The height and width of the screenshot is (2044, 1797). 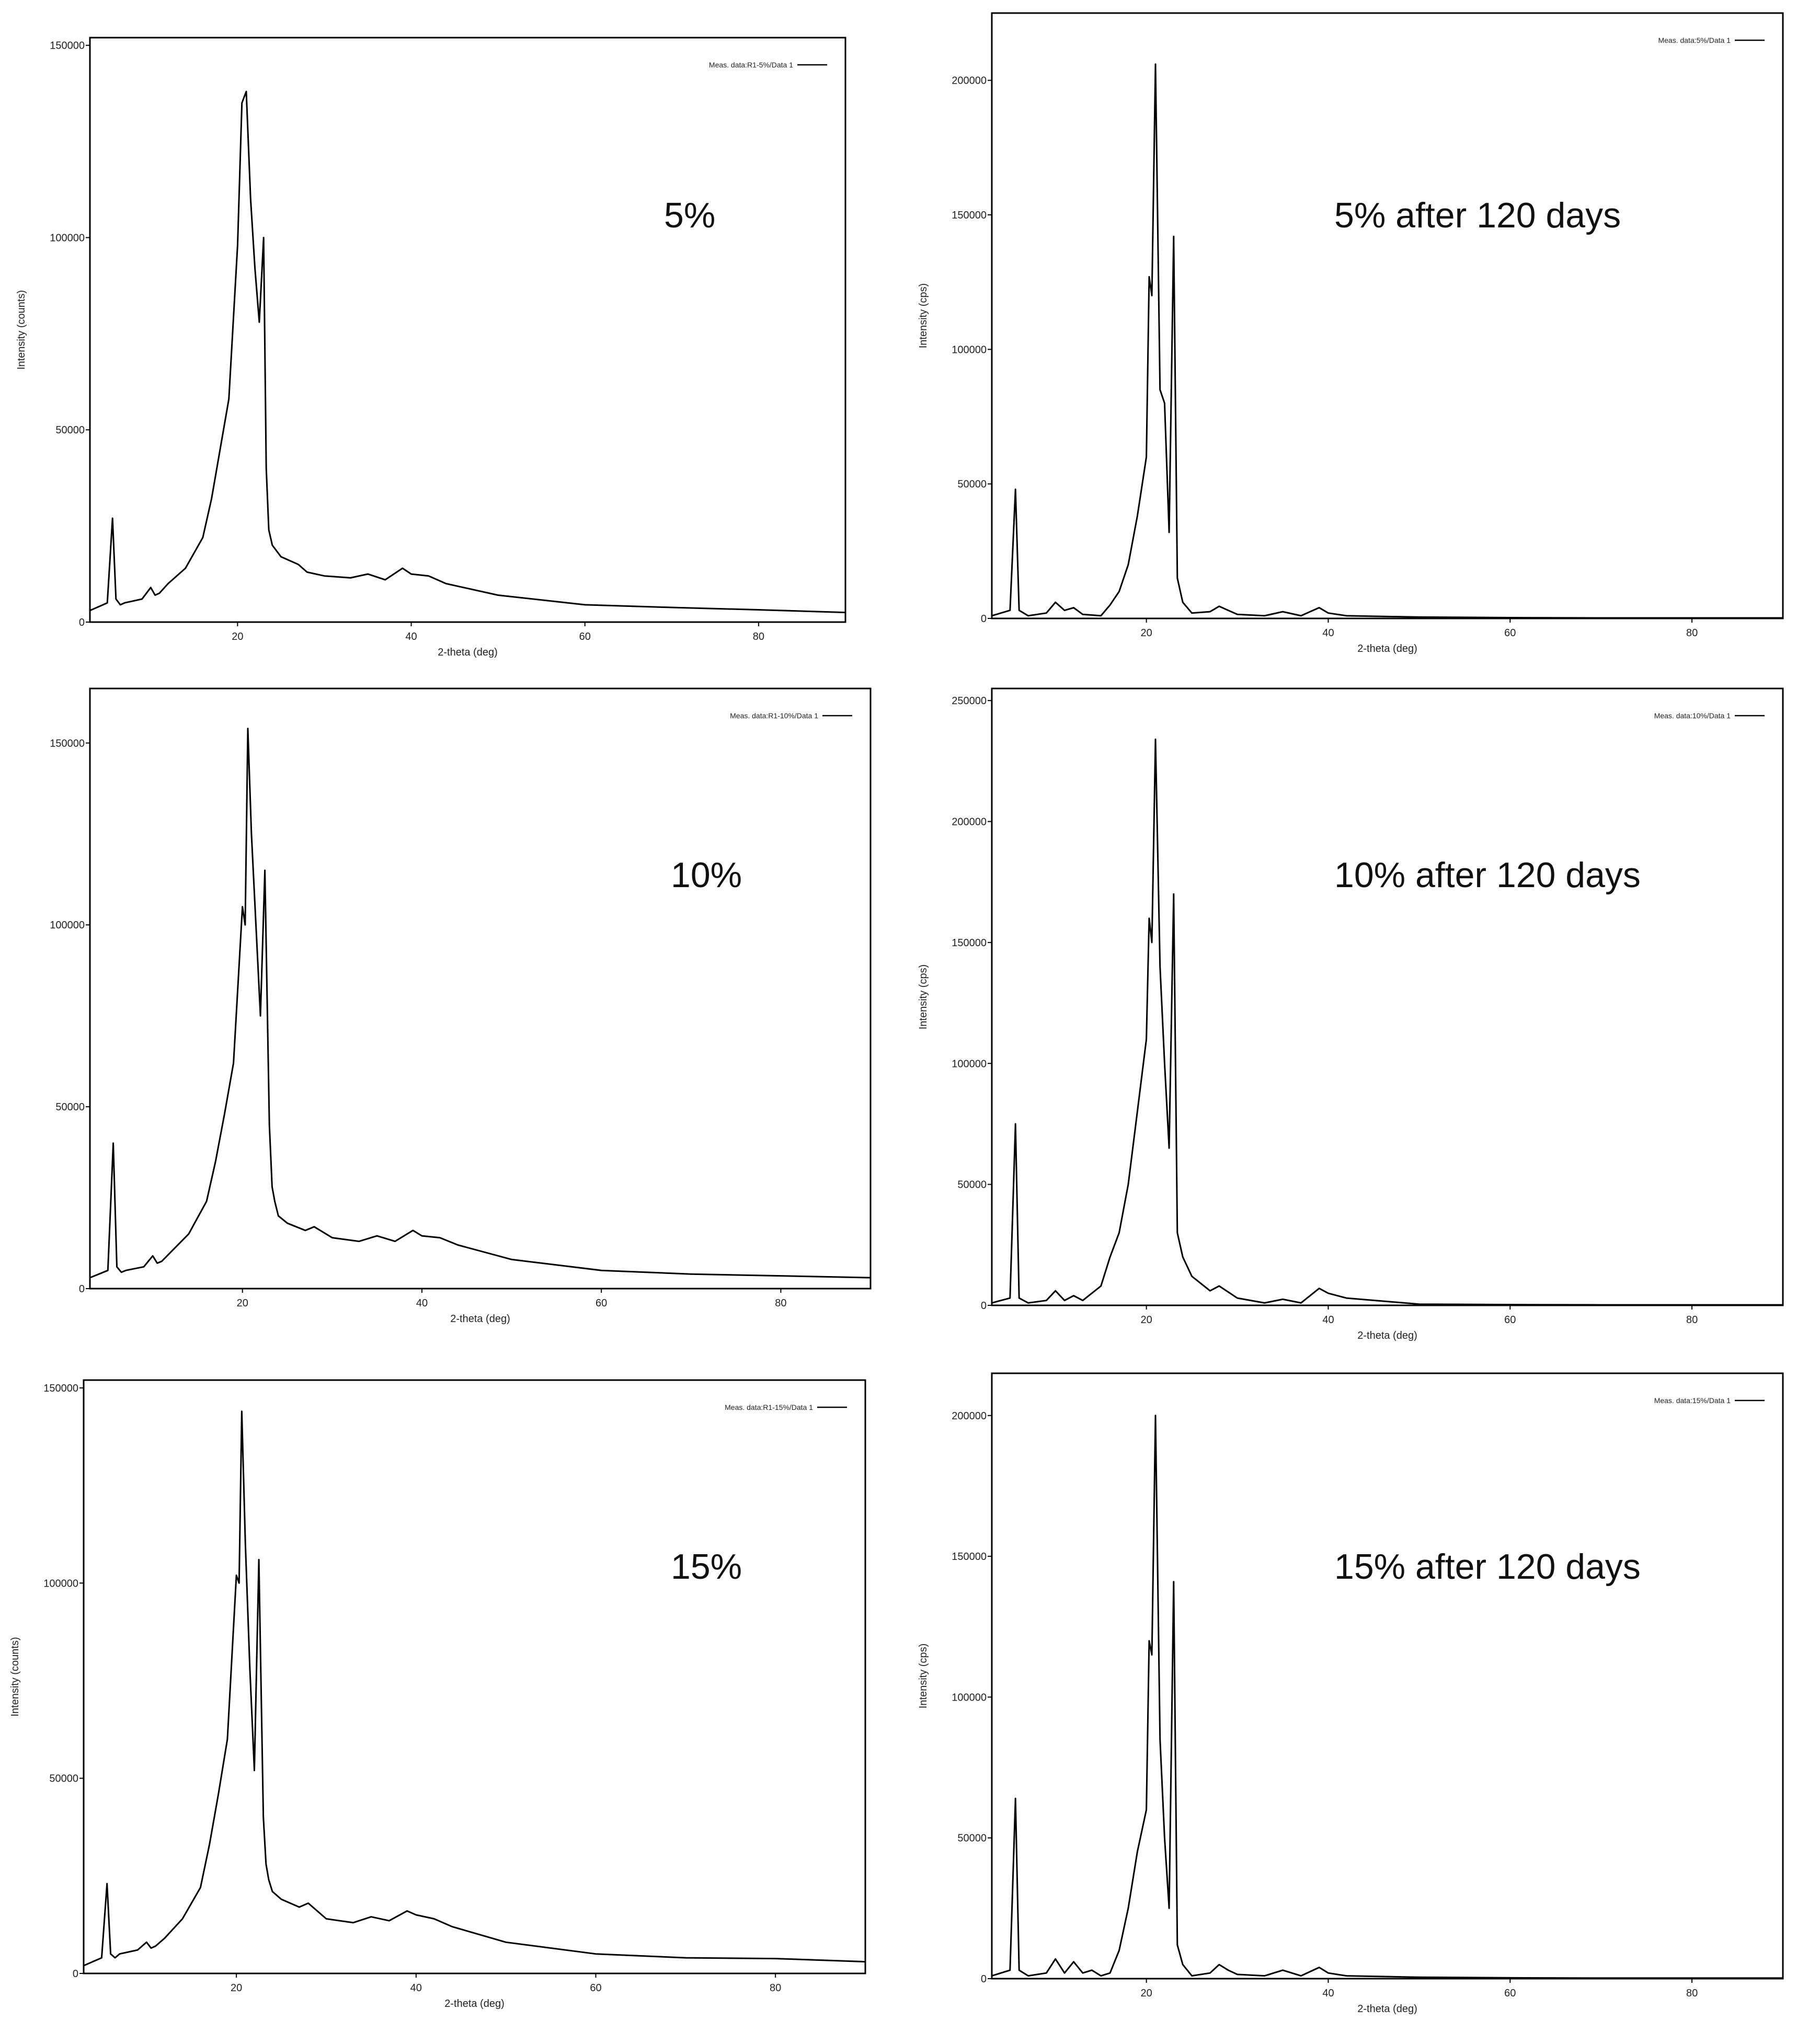 What do you see at coordinates (689, 216) in the screenshot?
I see `panel-annotation: 5%` at bounding box center [689, 216].